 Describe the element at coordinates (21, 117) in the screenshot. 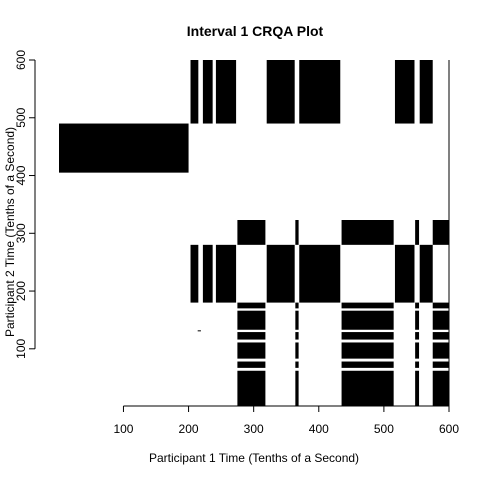

I see `y-tick-label: 500` at that location.